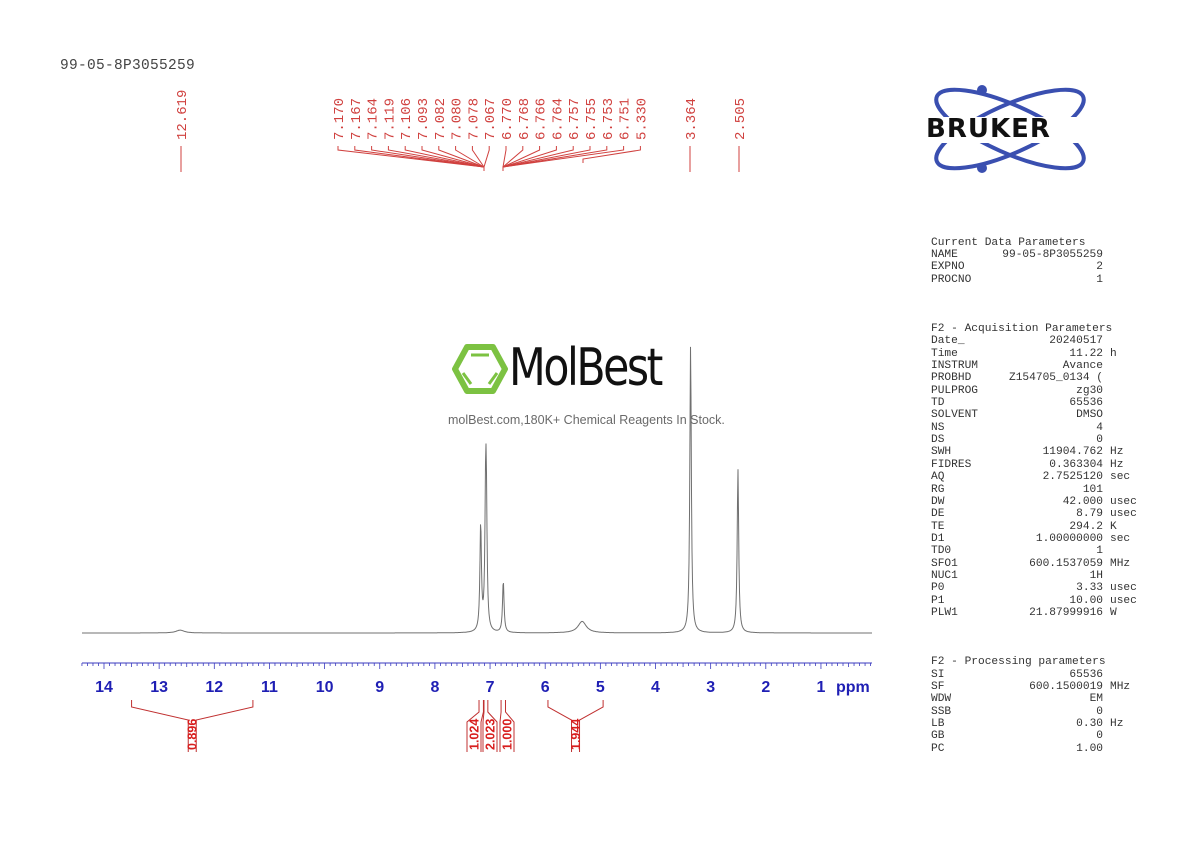 This screenshot has height=842, width=1190. What do you see at coordinates (424, 119) in the screenshot?
I see `peak-label: 7.093` at bounding box center [424, 119].